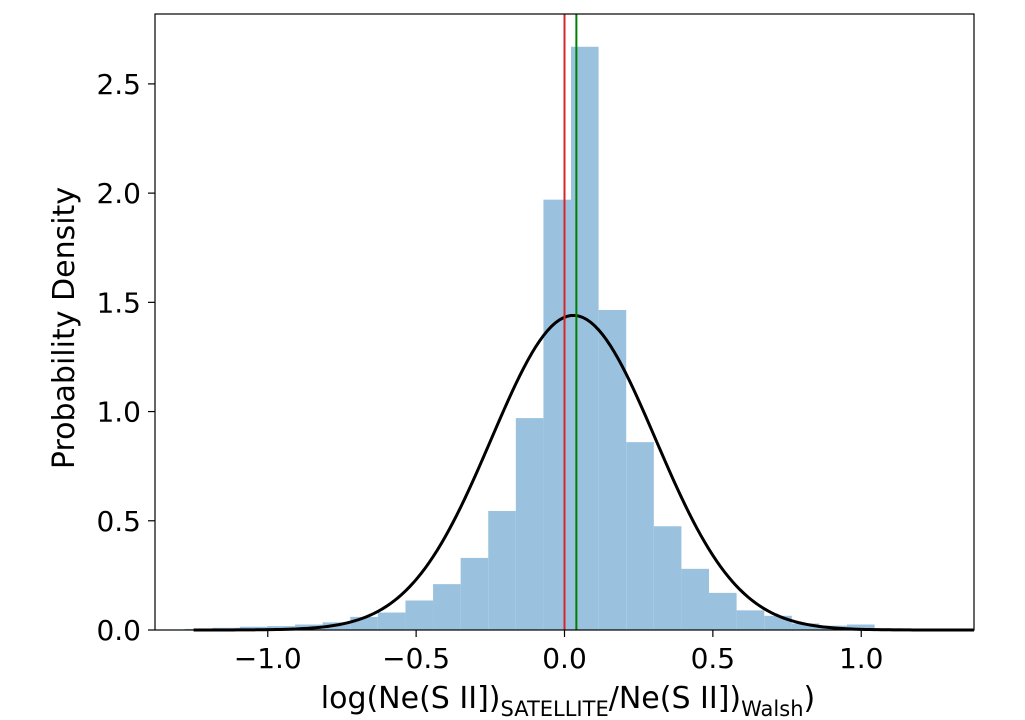  I want to click on y-tick-label: 2.5, so click(118, 84).